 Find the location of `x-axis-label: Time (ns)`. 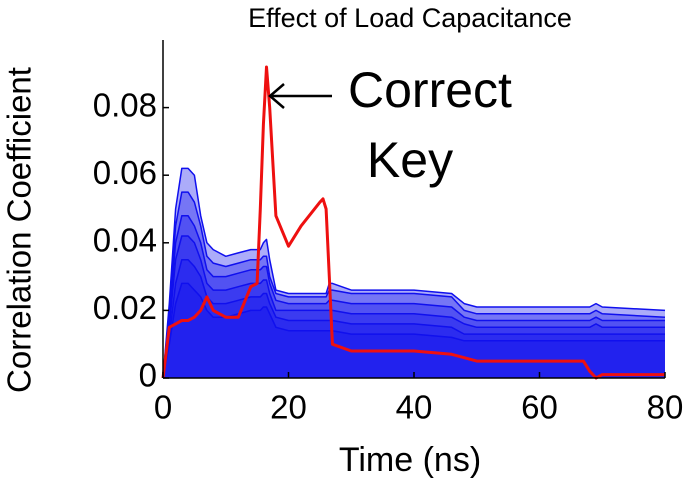

x-axis-label: Time (ns) is located at coordinates (410, 460).